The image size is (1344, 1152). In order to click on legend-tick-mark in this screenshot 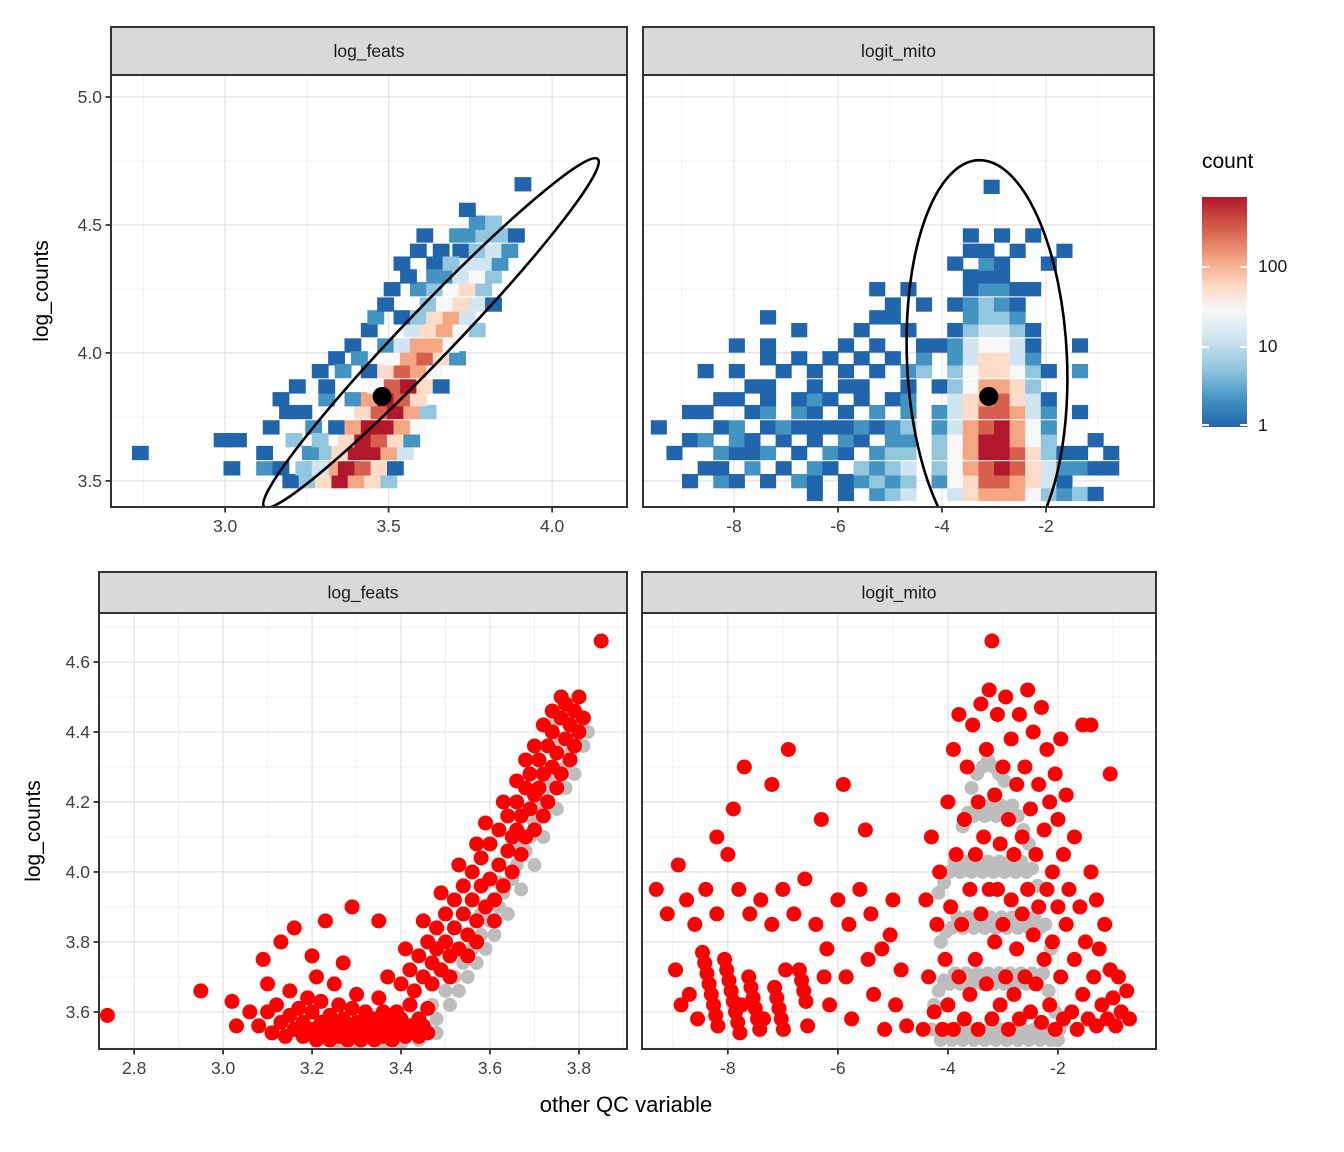, I will do `click(1205, 266)`.